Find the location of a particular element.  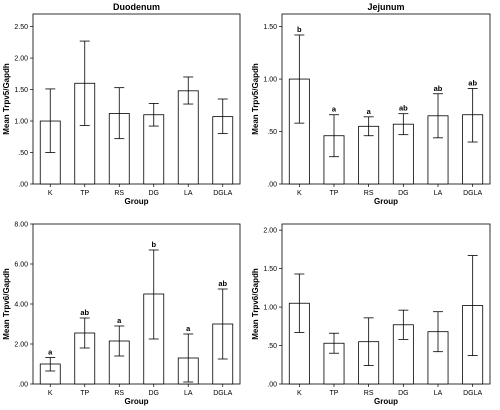

panel-title: Duodenum is located at coordinates (136, 7).